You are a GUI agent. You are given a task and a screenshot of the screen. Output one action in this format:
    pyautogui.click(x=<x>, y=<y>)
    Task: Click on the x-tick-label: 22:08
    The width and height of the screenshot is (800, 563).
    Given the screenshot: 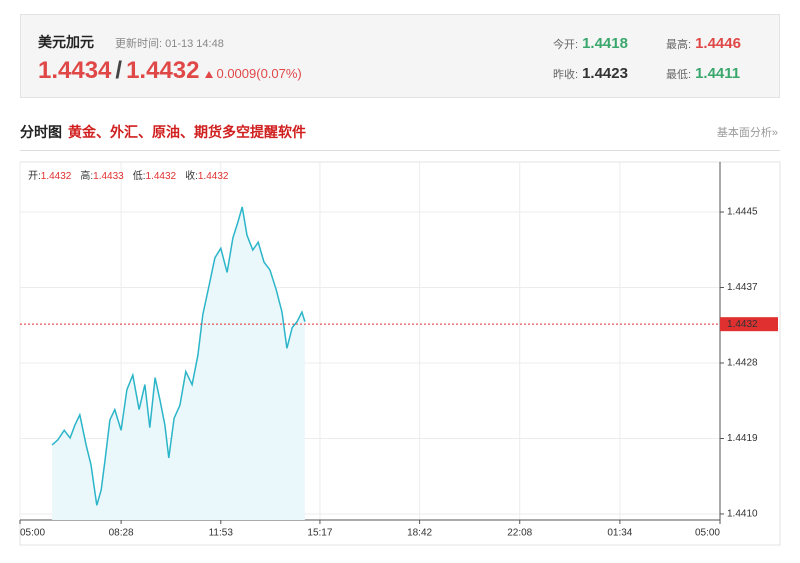 What is the action you would take?
    pyautogui.click(x=519, y=533)
    